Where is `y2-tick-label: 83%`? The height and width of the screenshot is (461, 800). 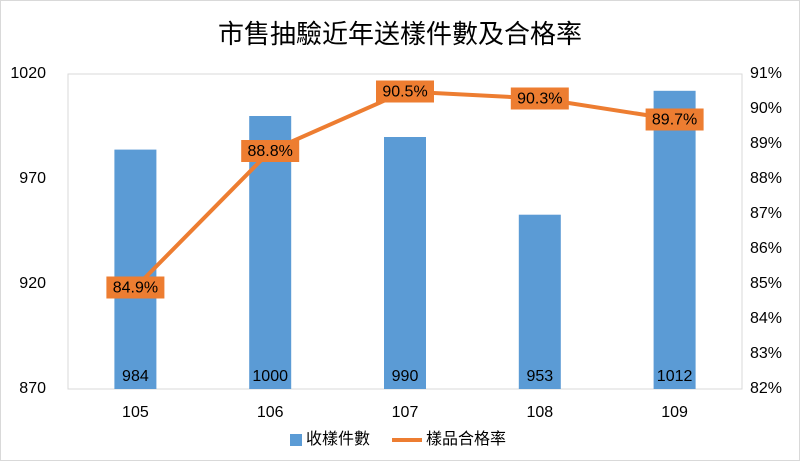 y2-tick-label: 83% is located at coordinates (766, 353).